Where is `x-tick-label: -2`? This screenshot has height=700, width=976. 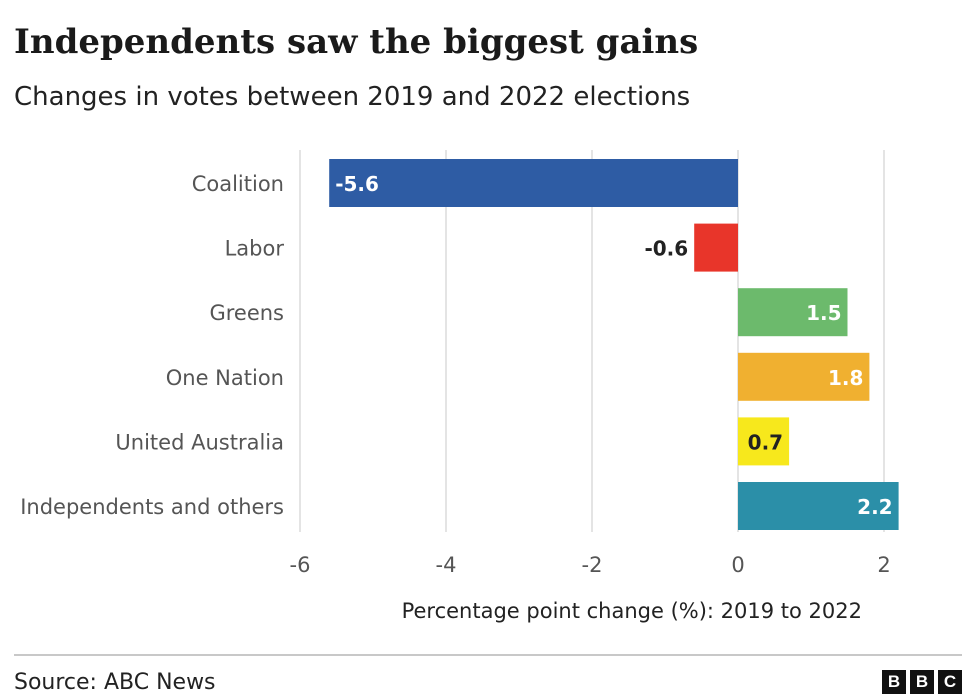 x-tick-label: -2 is located at coordinates (592, 565).